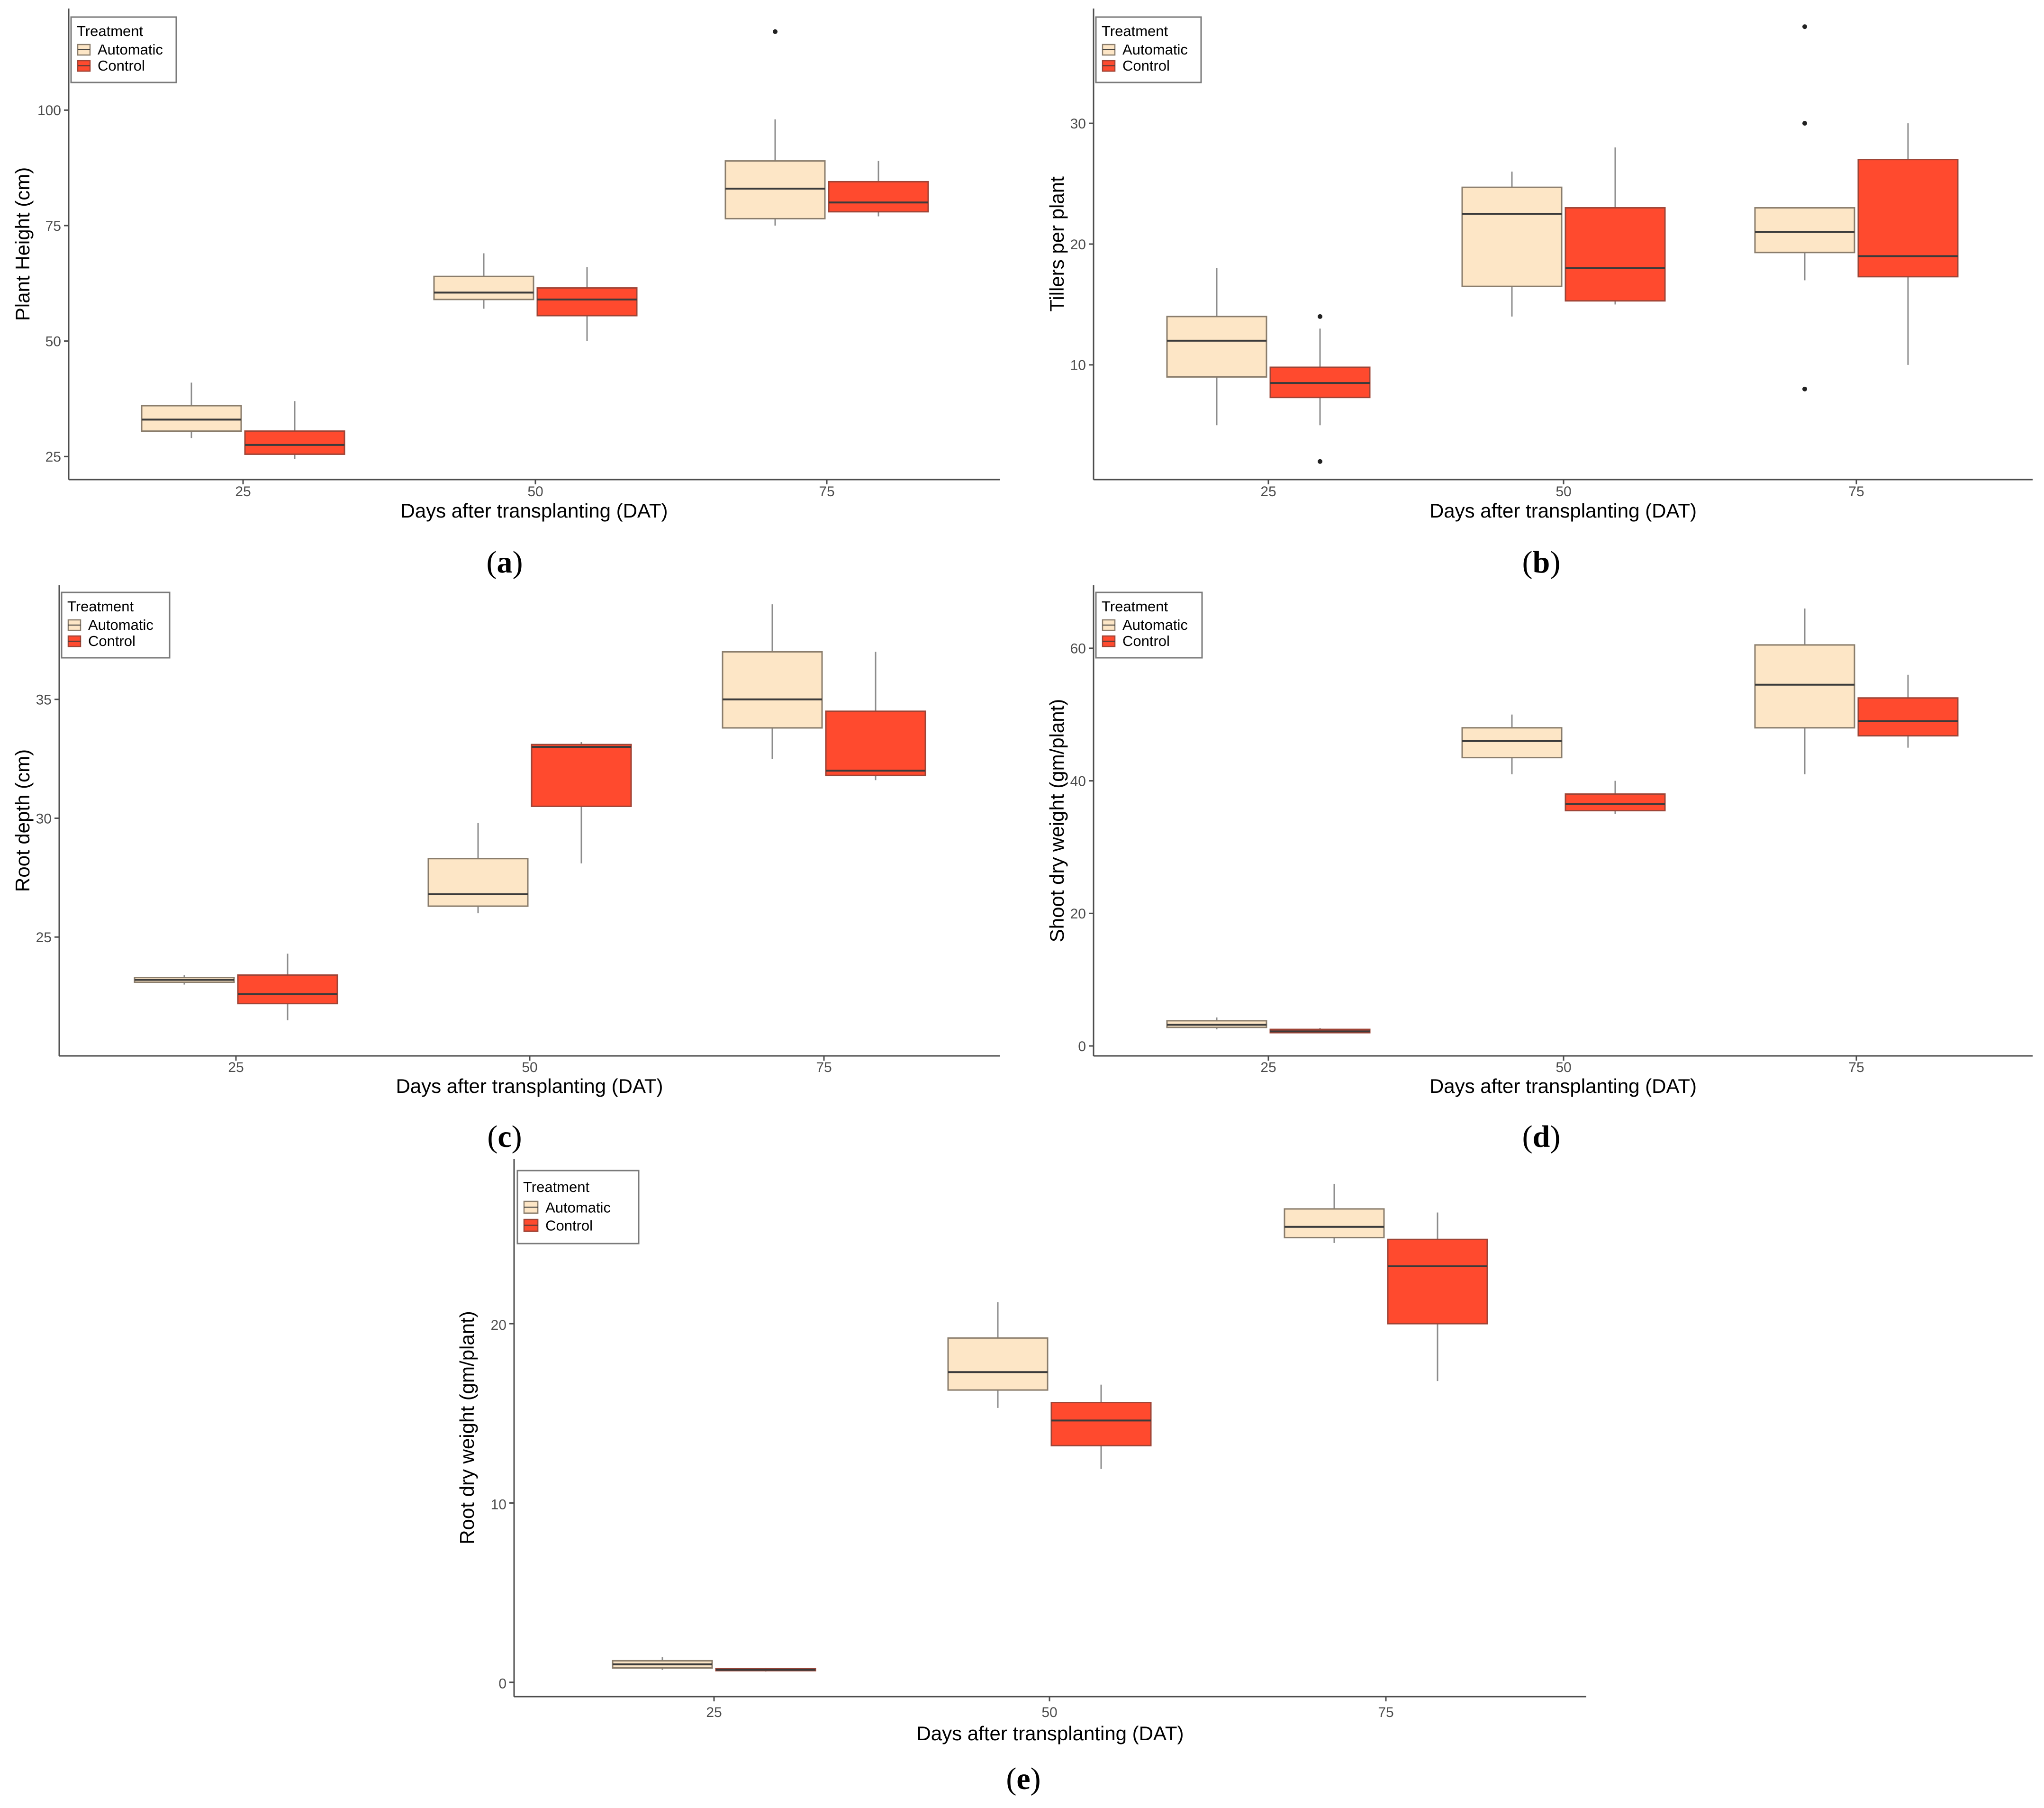 The image size is (2044, 1808). Describe the element at coordinates (53, 341) in the screenshot. I see `y-tick-label: 50` at that location.